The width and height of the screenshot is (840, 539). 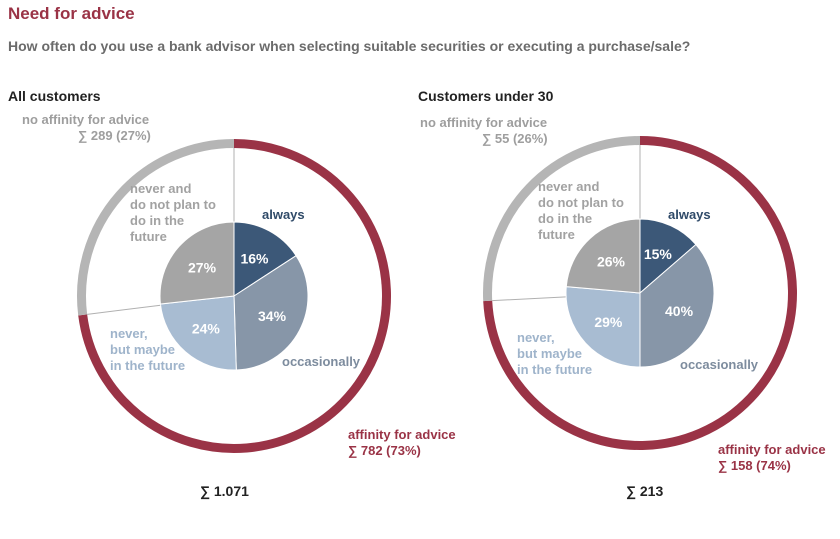 I want to click on chart-title-all-customers: All customers, so click(x=54, y=96).